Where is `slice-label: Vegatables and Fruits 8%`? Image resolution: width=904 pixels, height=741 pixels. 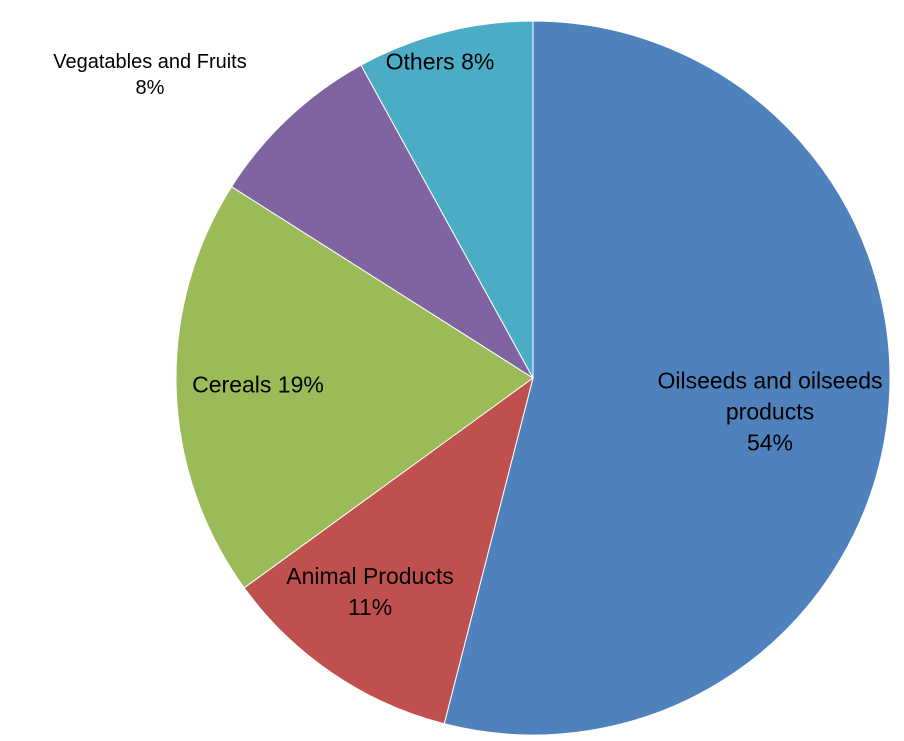
slice-label: Vegatables and Fruits 8% is located at coordinates (150, 75).